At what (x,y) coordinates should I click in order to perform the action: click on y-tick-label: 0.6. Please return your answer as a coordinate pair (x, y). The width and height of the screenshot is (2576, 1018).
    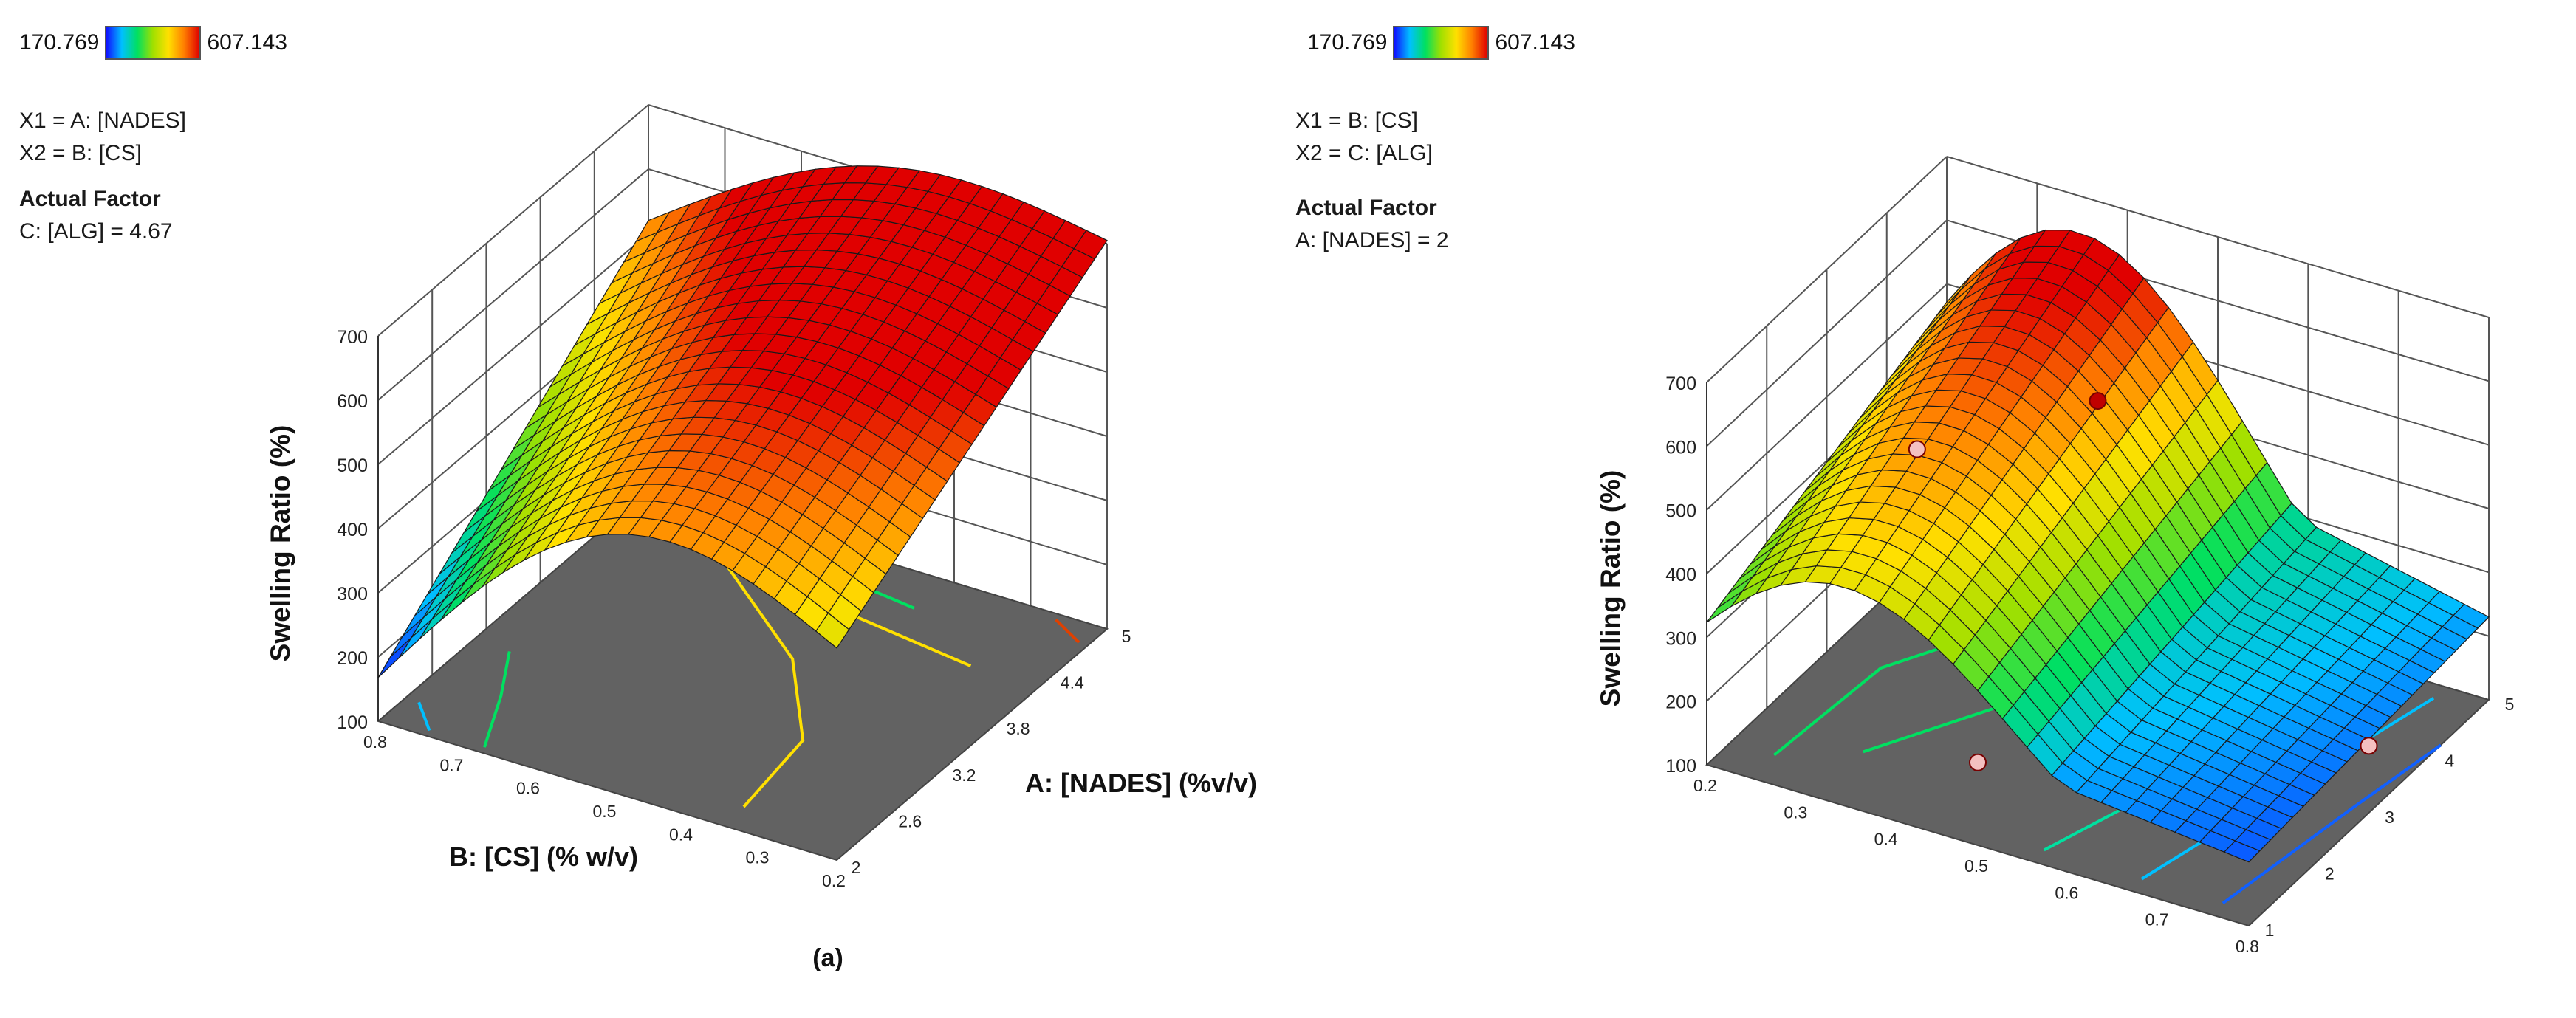
    Looking at the image, I should click on (528, 788).